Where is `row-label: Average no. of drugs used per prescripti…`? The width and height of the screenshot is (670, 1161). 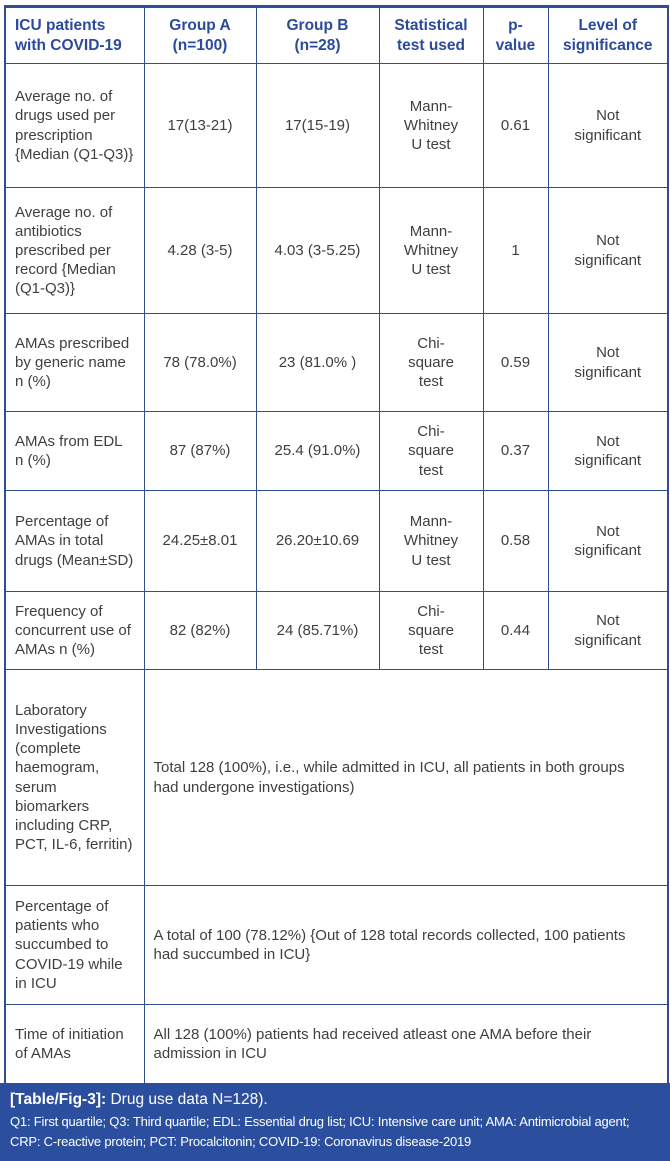
row-label: Average no. of drugs used per prescripti… is located at coordinates (74, 125).